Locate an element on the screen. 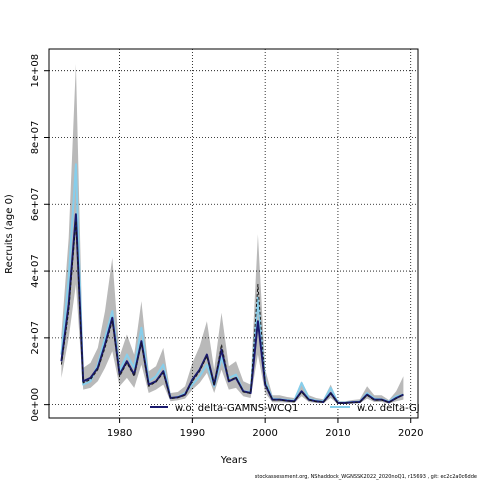 This screenshot has width=480, height=480. legend: w.o. delta-GAMNS-WCQ1 w.o. delta-GJ is located at coordinates (285, 408).